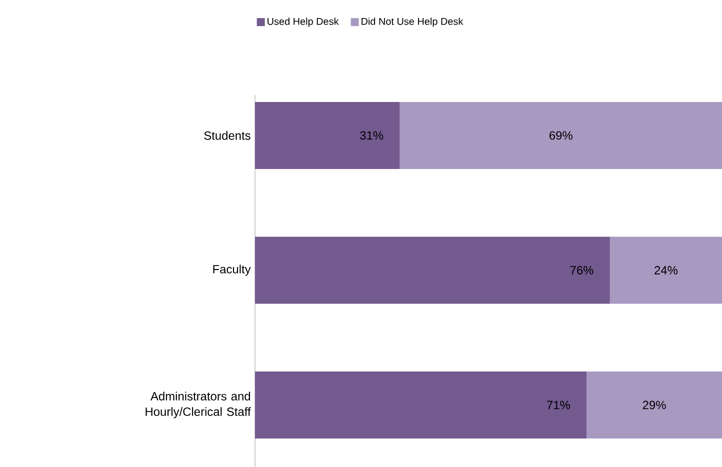 This screenshot has height=467, width=722. I want to click on data-label: 29%, so click(654, 405).